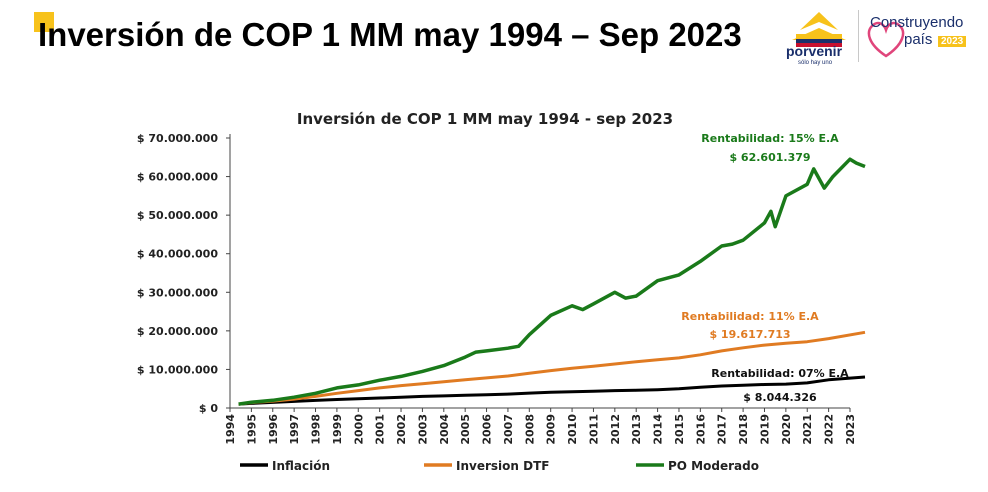 The height and width of the screenshot is (492, 988). I want to click on construyendo-pais-logo: Construyendo país 2023, so click(924, 36).